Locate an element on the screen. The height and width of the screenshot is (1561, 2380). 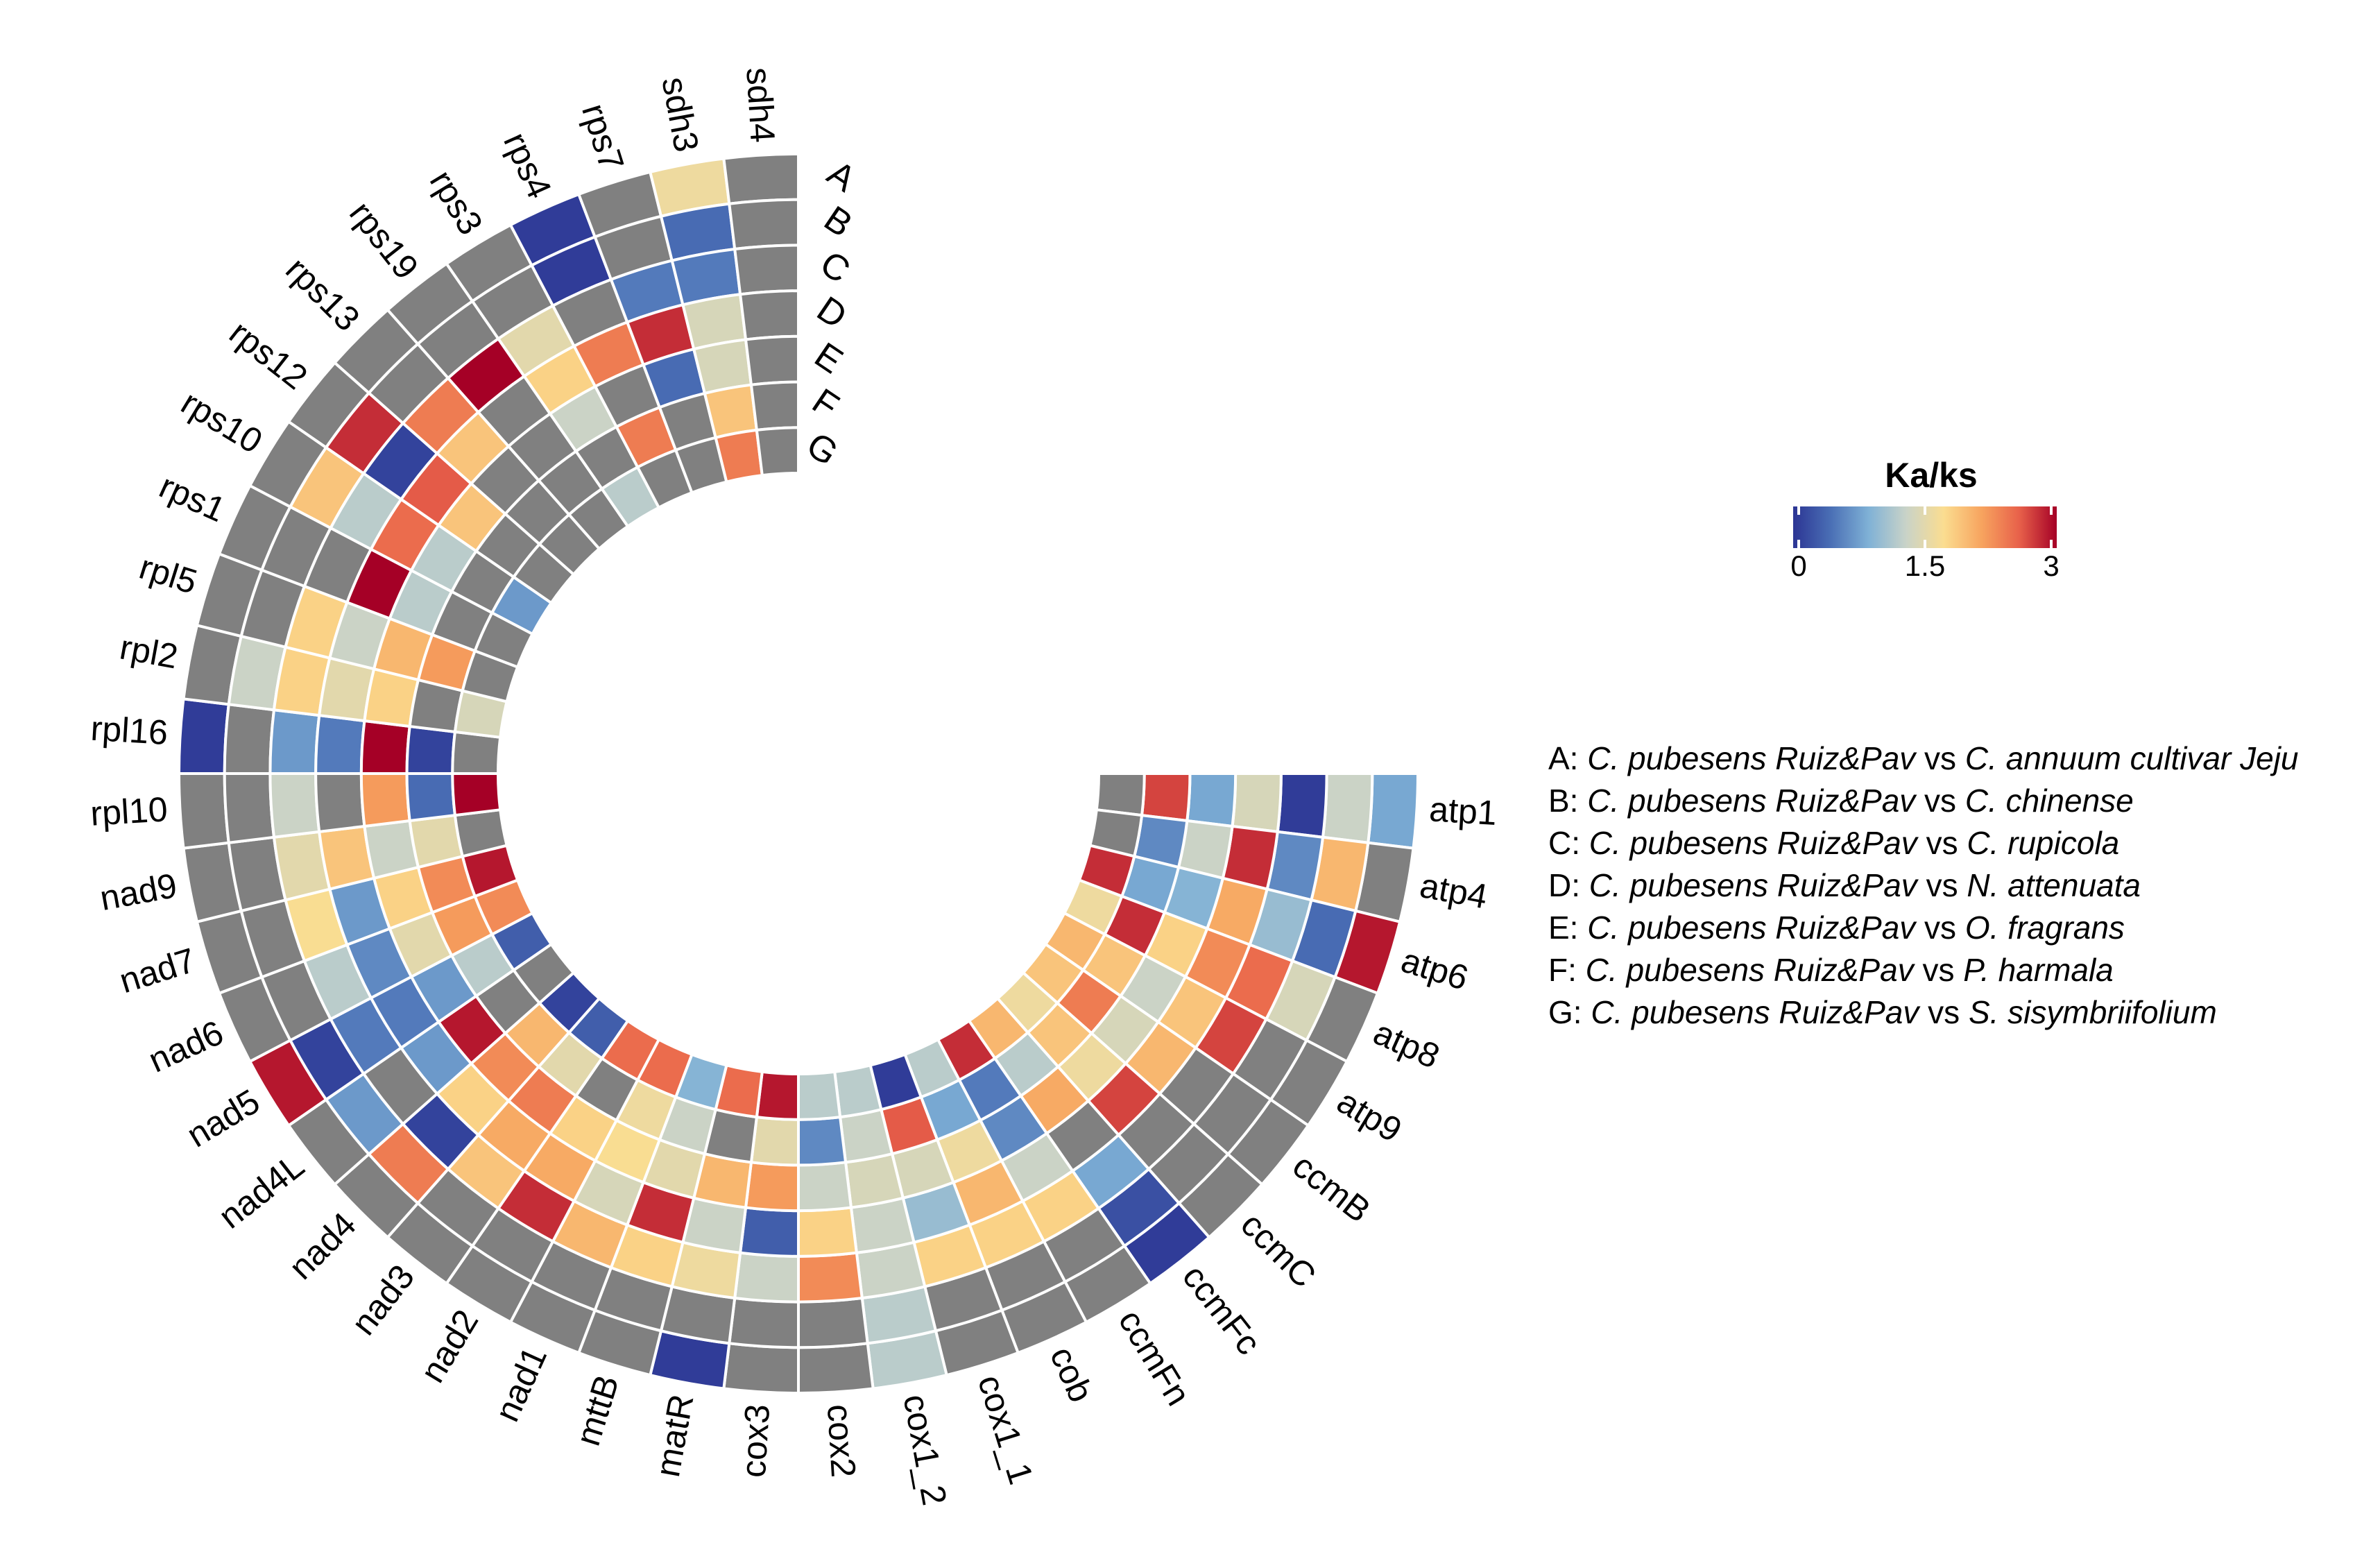
cell-sdh4-B is located at coordinates (764, 224).